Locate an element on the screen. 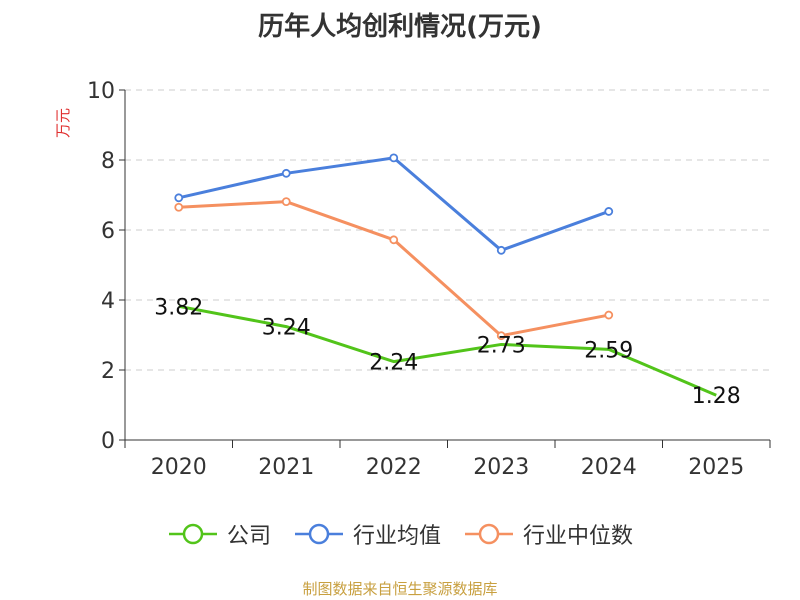 This screenshot has width=800, height=600. data-labels: 3.82 3.24 2.24 2.73 2.59 1.28 is located at coordinates (447, 352).